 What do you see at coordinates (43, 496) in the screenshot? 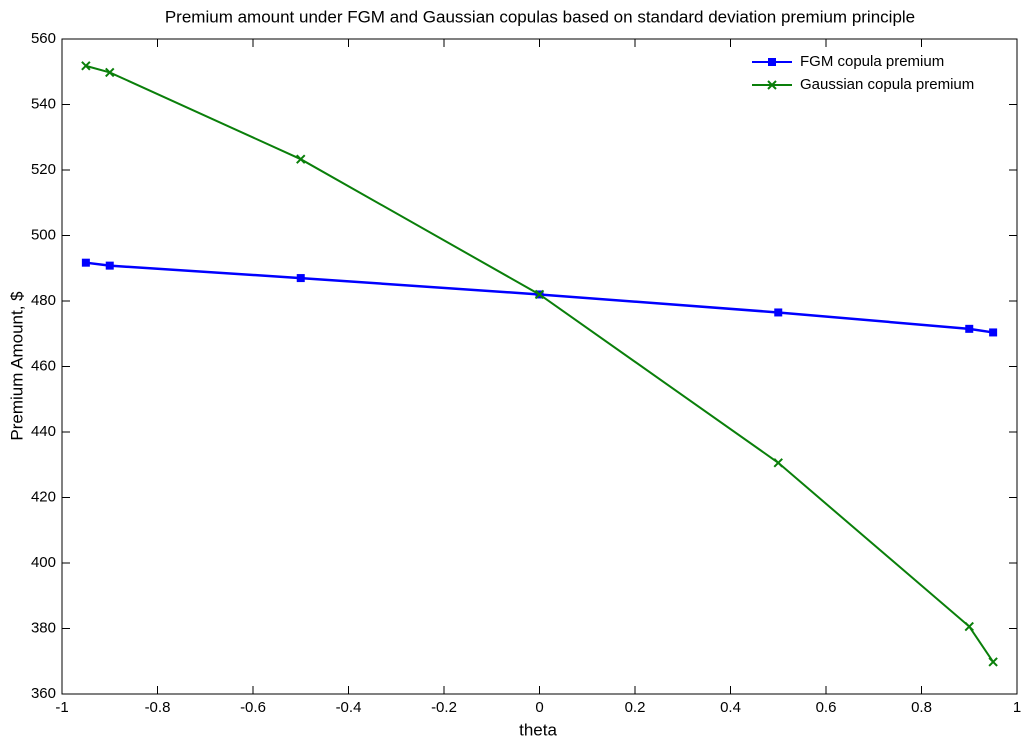
I see `y-tick-label: 420` at bounding box center [43, 496].